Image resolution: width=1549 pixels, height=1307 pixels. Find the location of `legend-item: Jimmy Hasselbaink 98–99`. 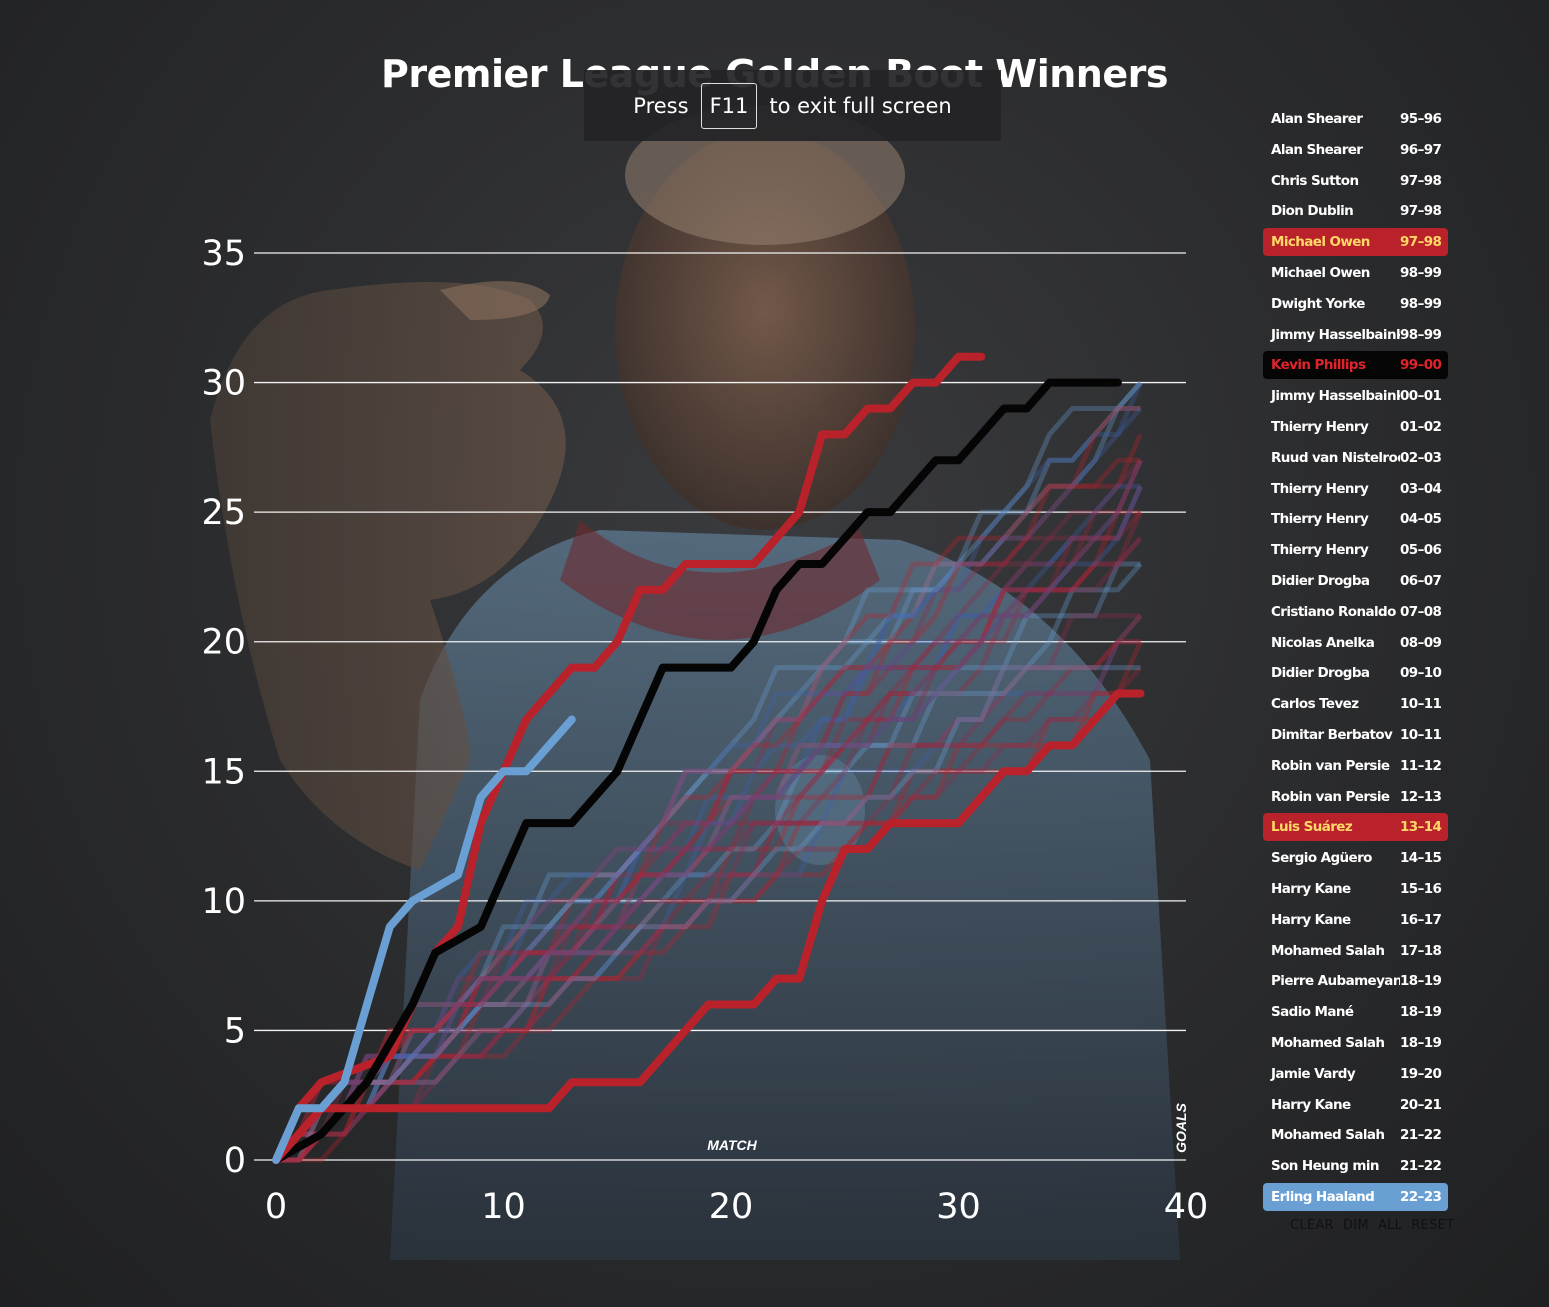

legend-item: Jimmy Hasselbaink 98–99 is located at coordinates (1355, 335).